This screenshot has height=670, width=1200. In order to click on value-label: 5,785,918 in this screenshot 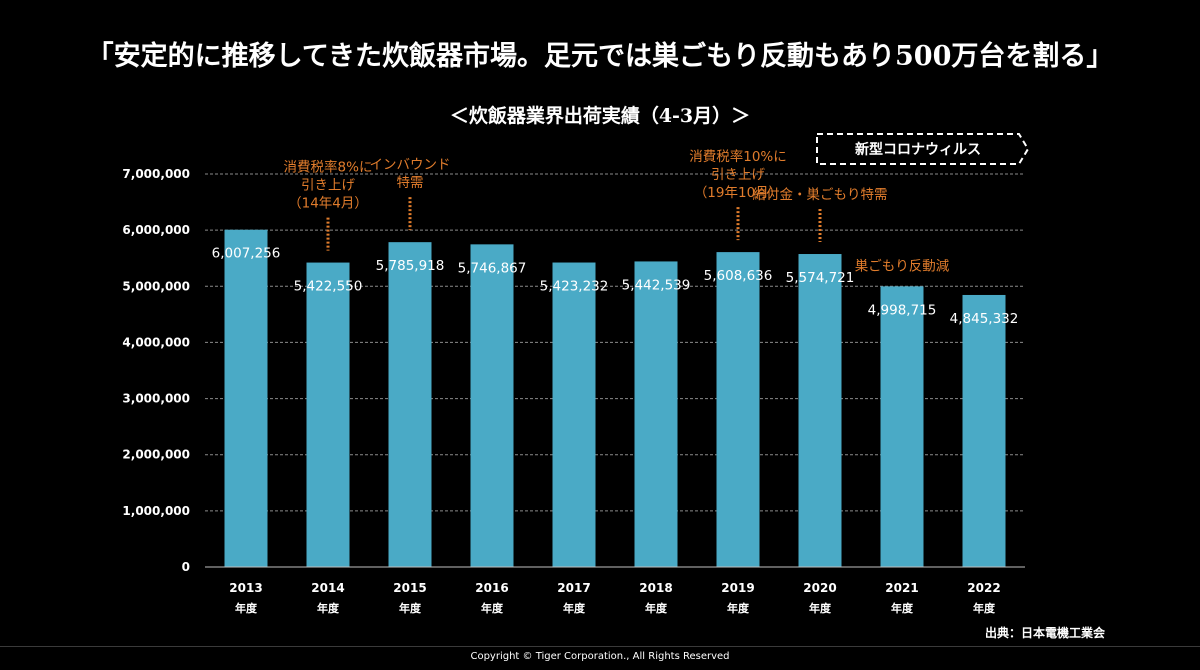, I will do `click(410, 266)`.